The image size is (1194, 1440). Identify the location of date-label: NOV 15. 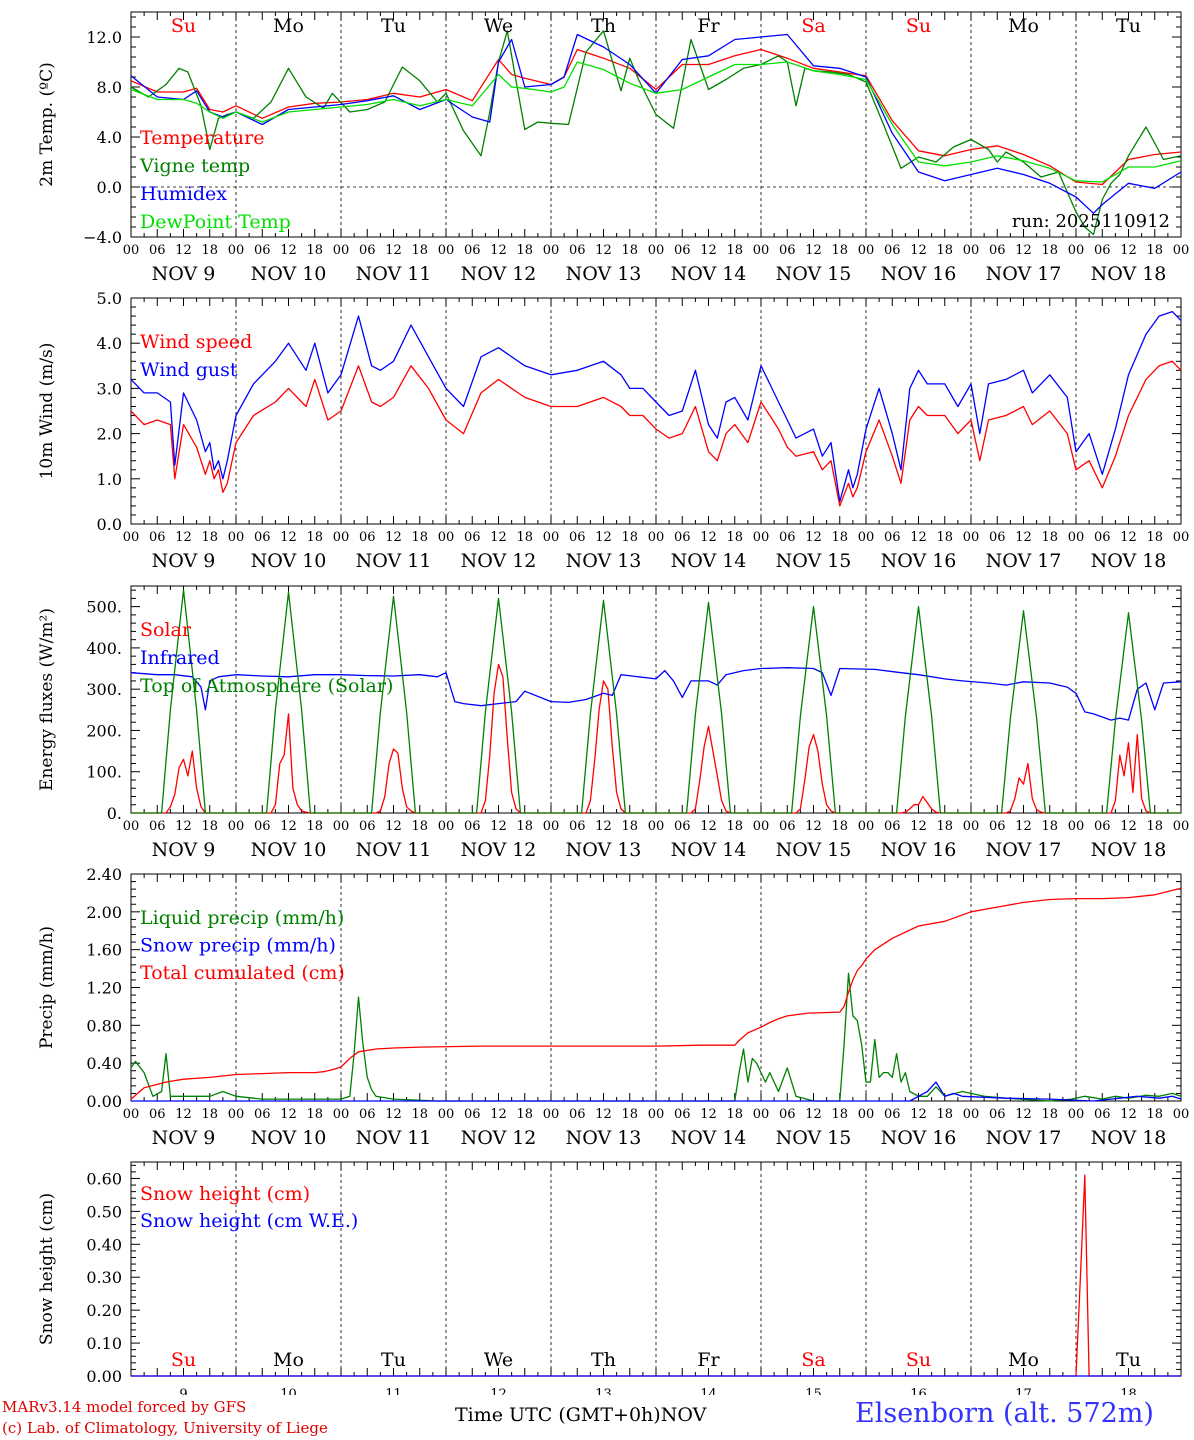
(814, 1138).